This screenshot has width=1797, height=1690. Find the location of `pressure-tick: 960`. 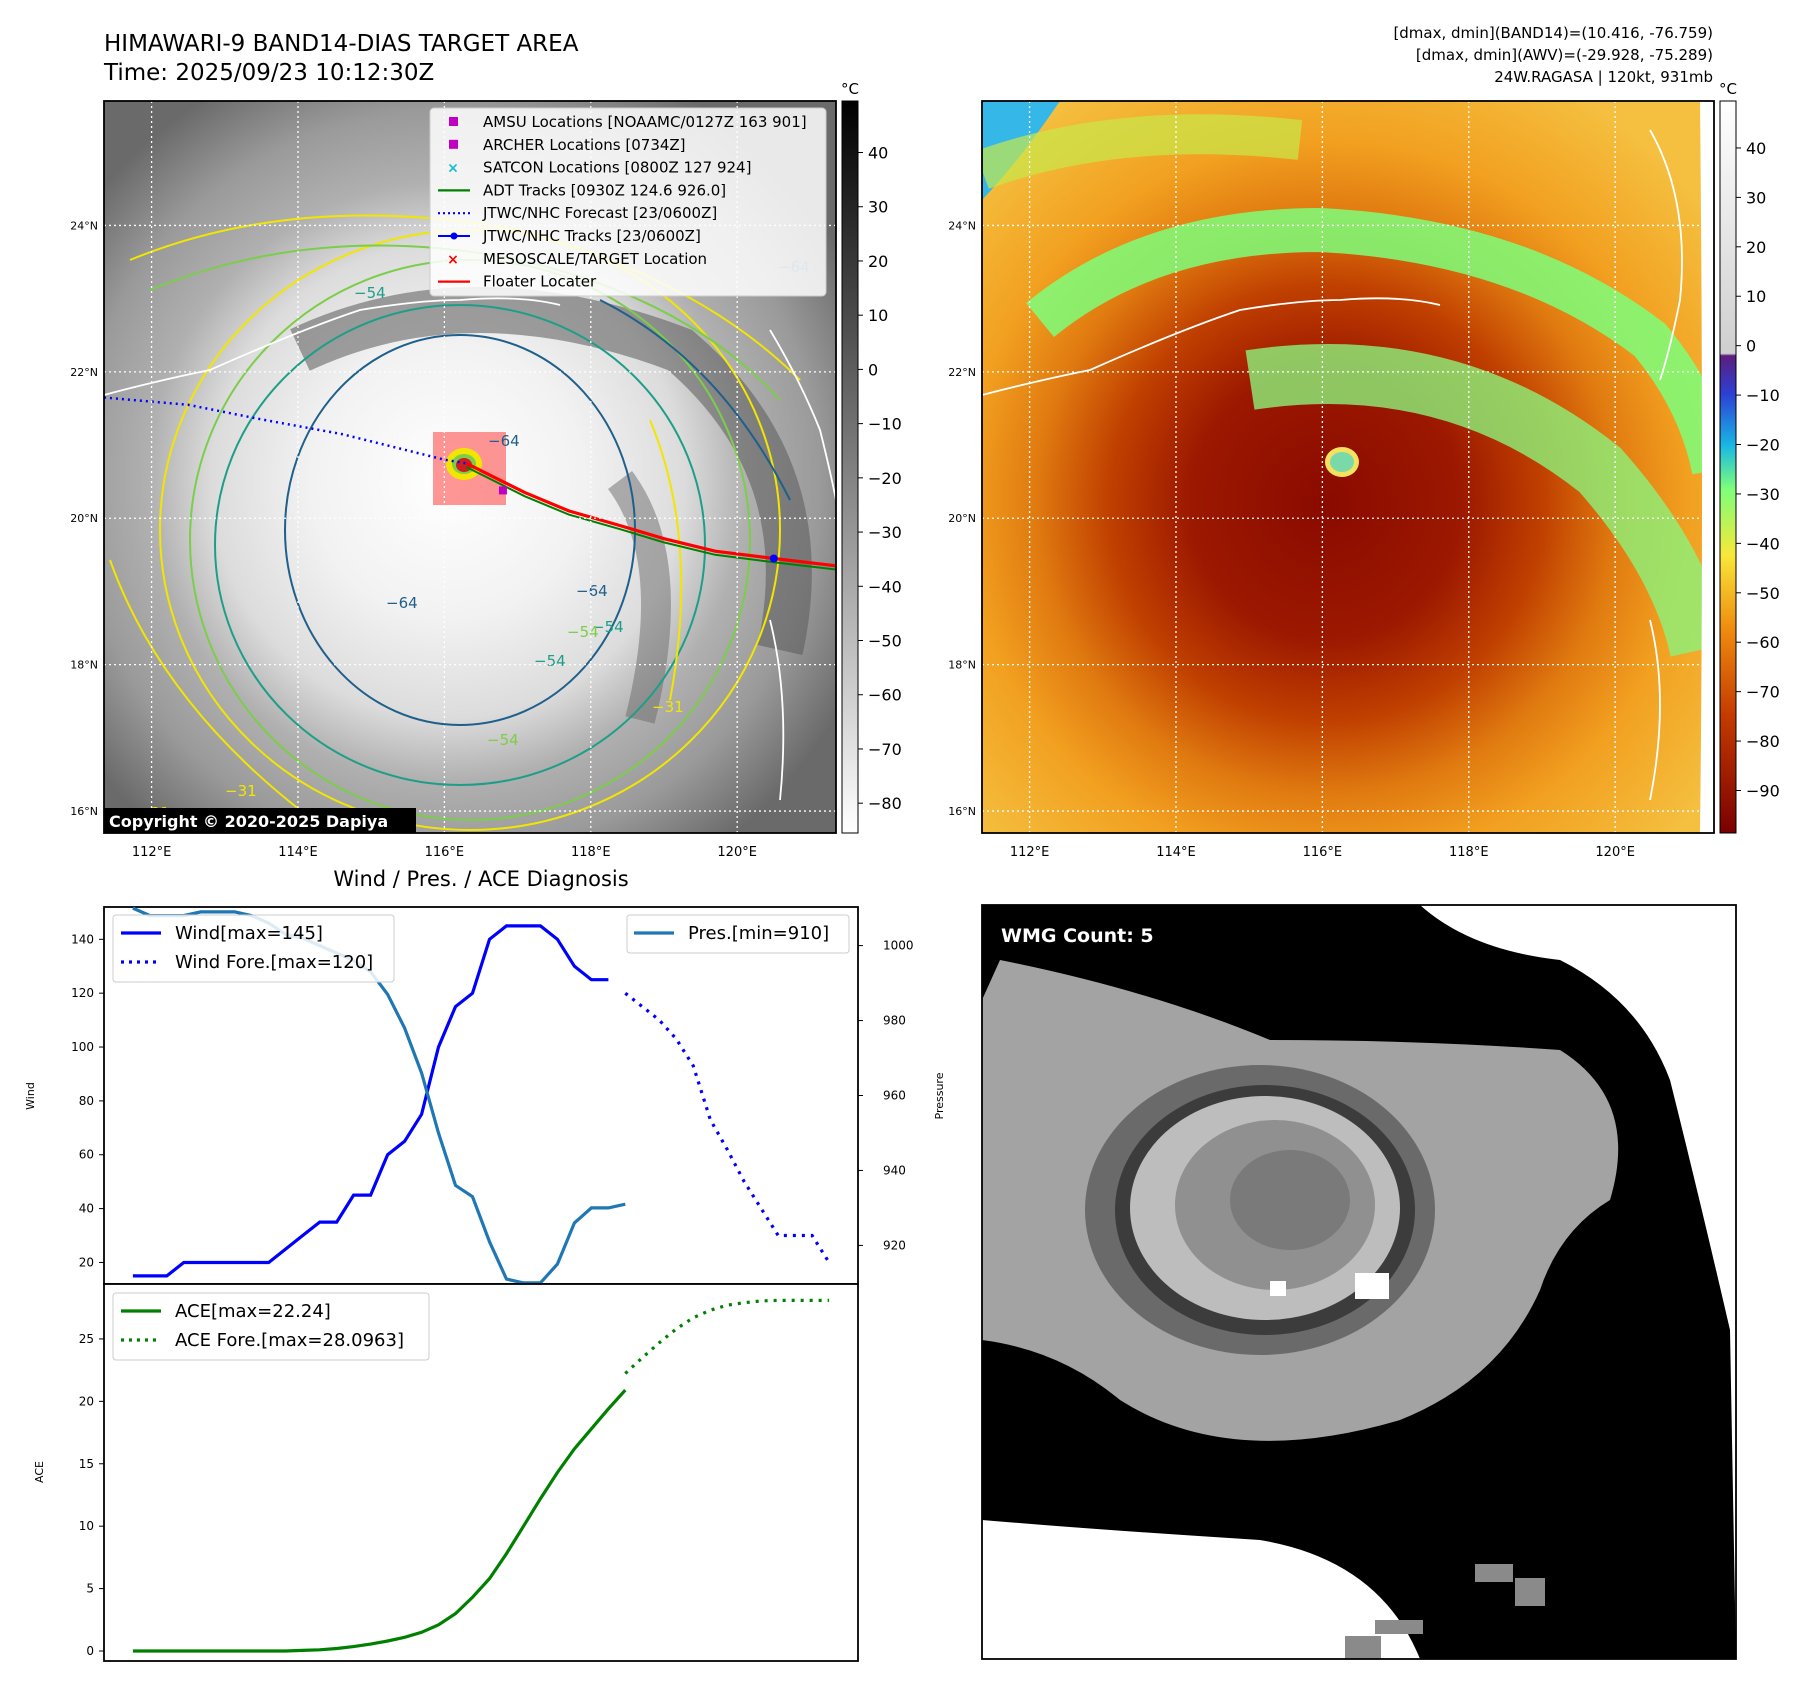

pressure-tick: 960 is located at coordinates (894, 1096).